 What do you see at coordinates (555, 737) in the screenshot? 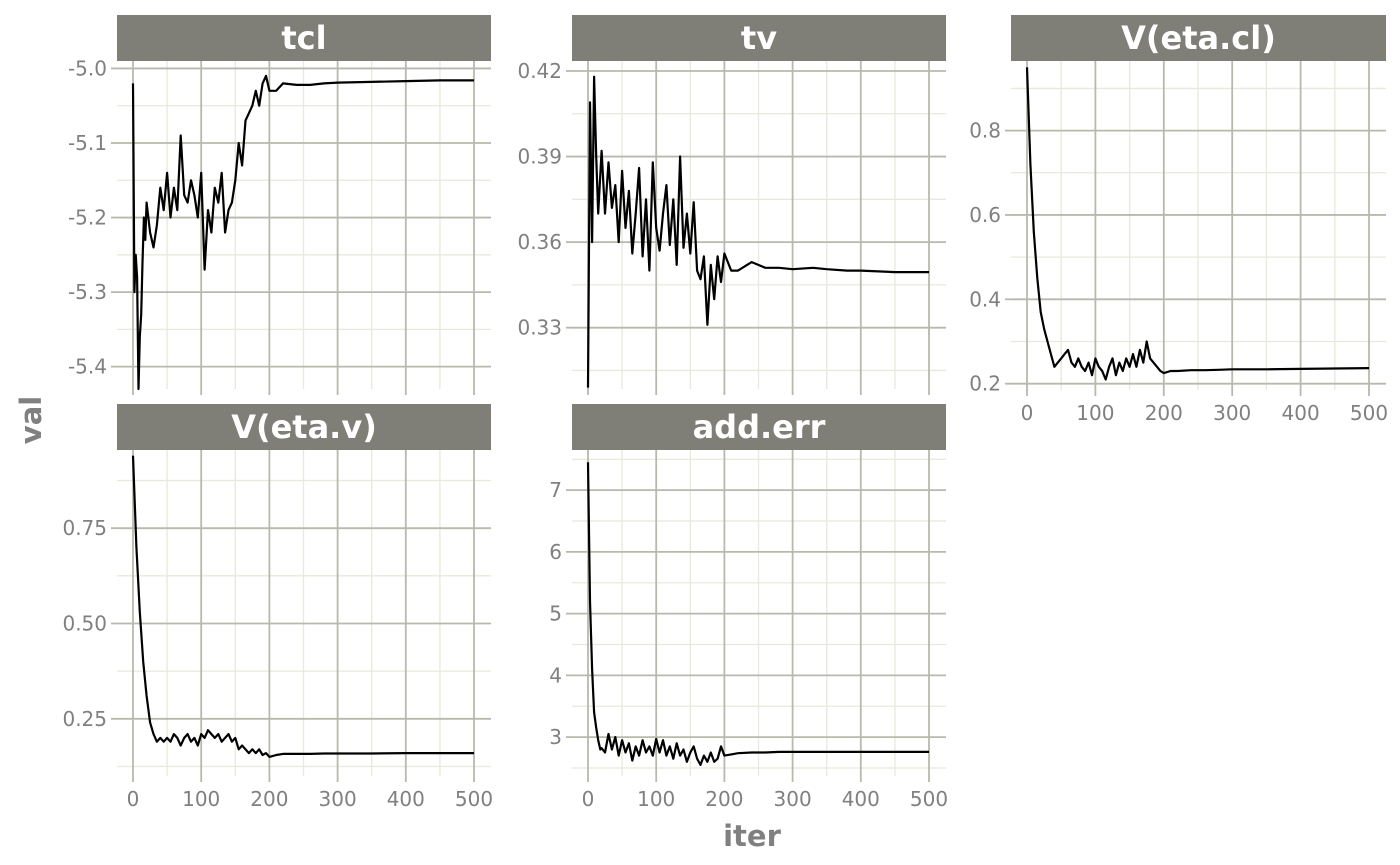
I see `y-tick-label: 3` at bounding box center [555, 737].